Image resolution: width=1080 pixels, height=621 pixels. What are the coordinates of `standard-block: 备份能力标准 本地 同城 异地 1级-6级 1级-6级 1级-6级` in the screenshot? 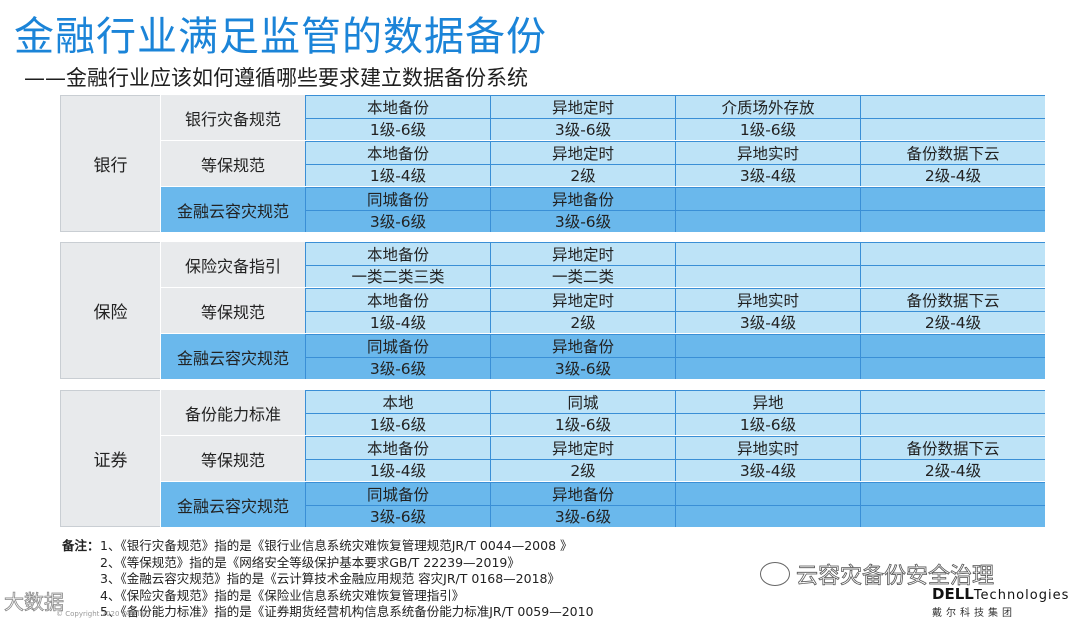 It's located at (602, 412).